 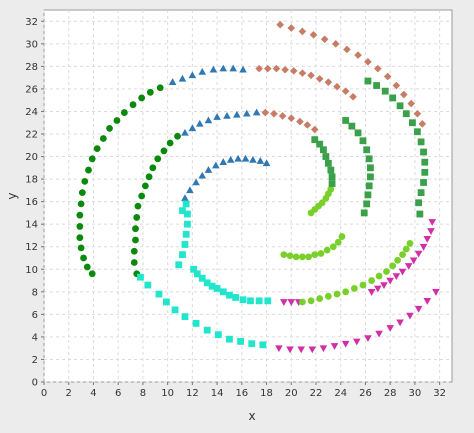 I want to click on y-tick-label: 10, so click(x=31, y=270).